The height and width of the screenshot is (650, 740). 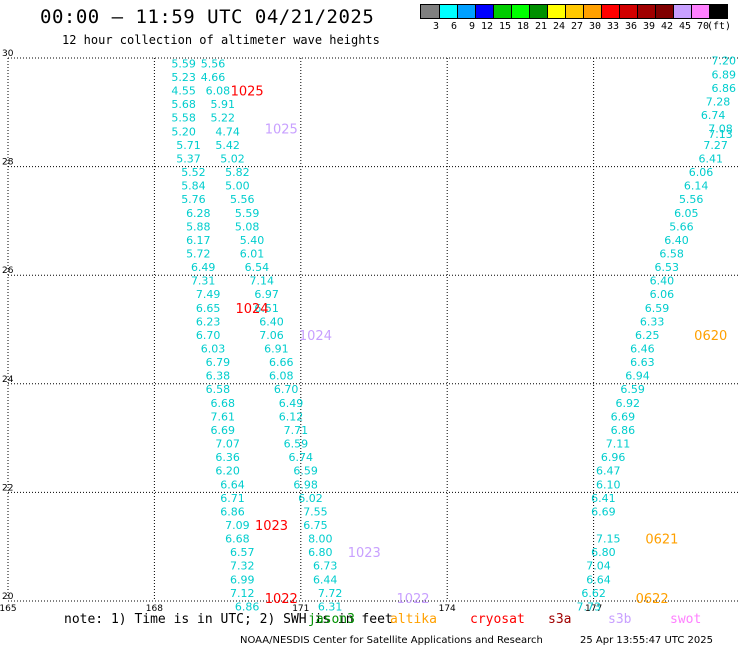 What do you see at coordinates (232, 498) in the screenshot?
I see `wave-height-label: 6.71` at bounding box center [232, 498].